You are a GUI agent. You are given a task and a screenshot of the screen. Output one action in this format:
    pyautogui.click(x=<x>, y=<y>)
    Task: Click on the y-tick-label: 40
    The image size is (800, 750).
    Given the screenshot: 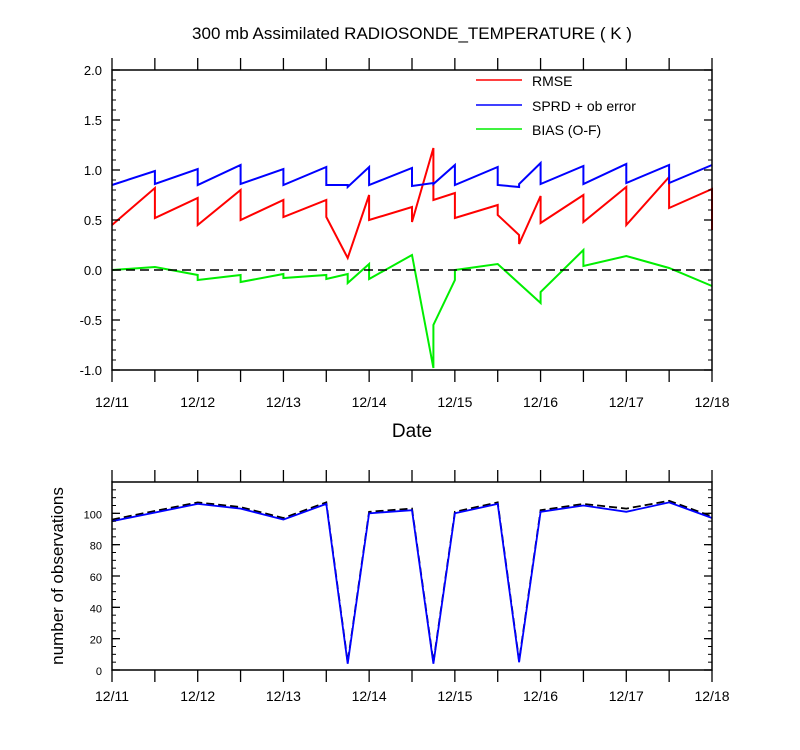 What is the action you would take?
    pyautogui.click(x=96, y=609)
    